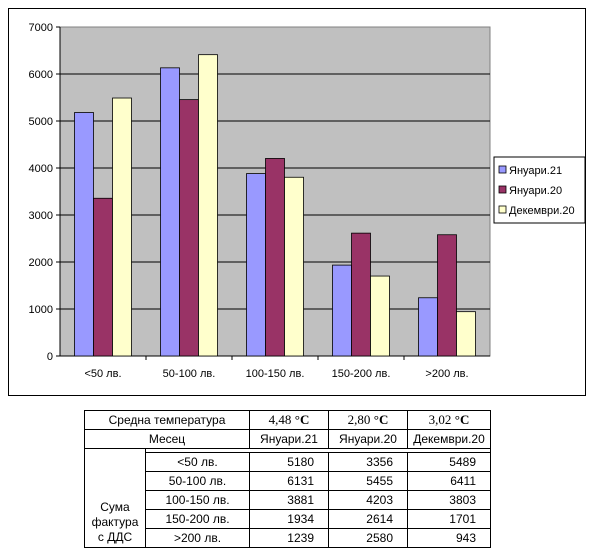 The height and width of the screenshot is (558, 594). I want to click on table-row: 100-150 лв. 3881 4203 3803, so click(288, 500).